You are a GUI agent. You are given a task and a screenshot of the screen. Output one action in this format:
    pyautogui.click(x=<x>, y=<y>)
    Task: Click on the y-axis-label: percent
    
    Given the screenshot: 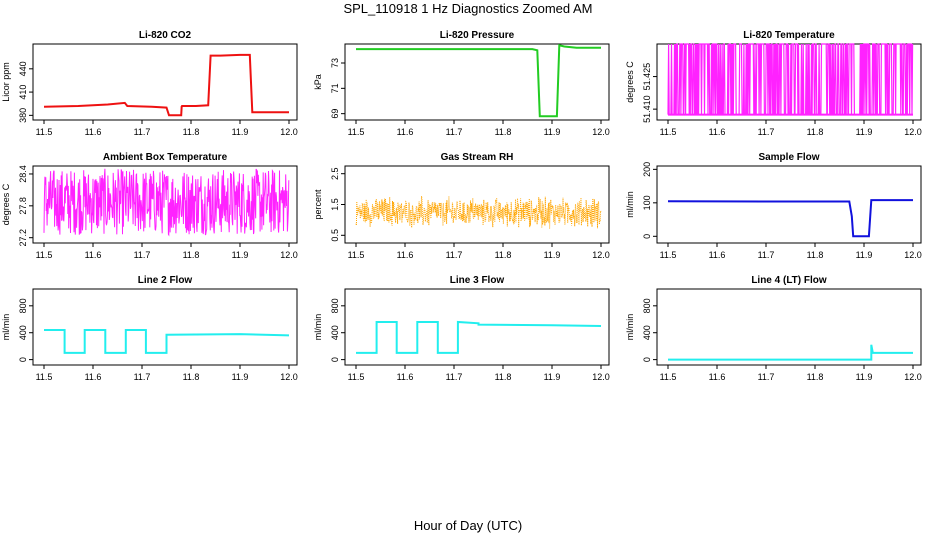 What is the action you would take?
    pyautogui.click(x=318, y=204)
    